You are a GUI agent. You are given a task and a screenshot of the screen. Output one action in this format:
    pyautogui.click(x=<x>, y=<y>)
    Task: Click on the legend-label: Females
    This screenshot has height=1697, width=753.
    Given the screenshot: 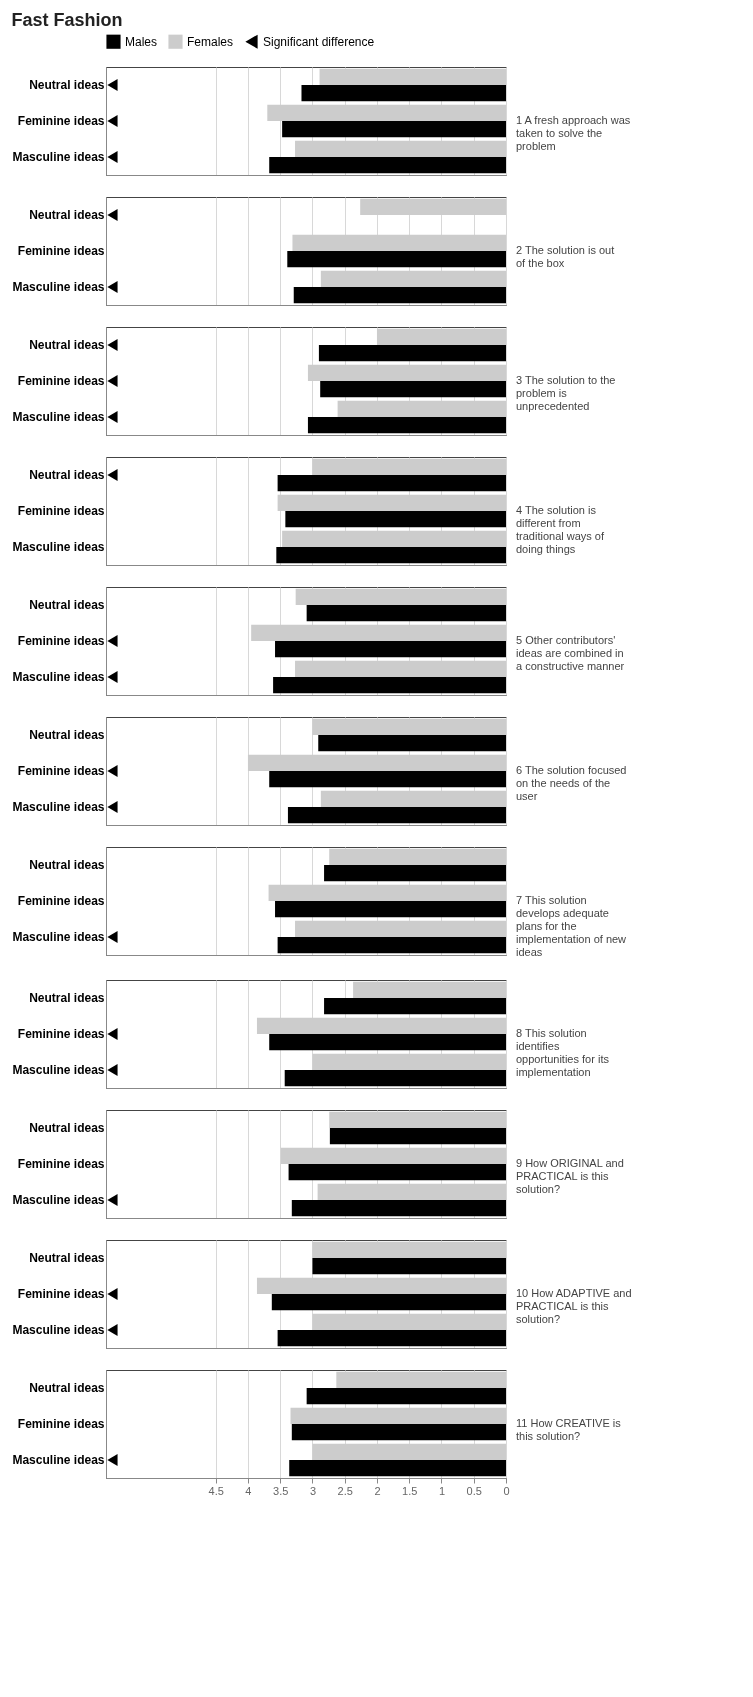 What is the action you would take?
    pyautogui.click(x=210, y=41)
    